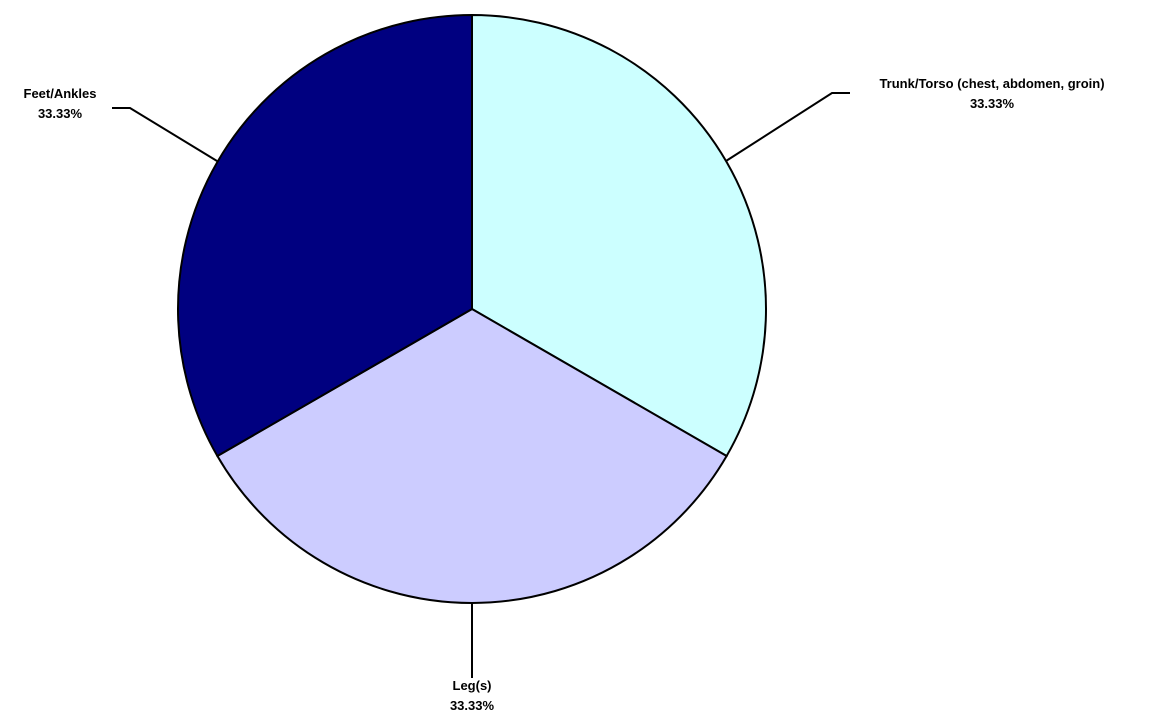 This screenshot has width=1160, height=717. Describe the element at coordinates (472, 705) in the screenshot. I see `slice-value-label-1: 33.33%` at that location.